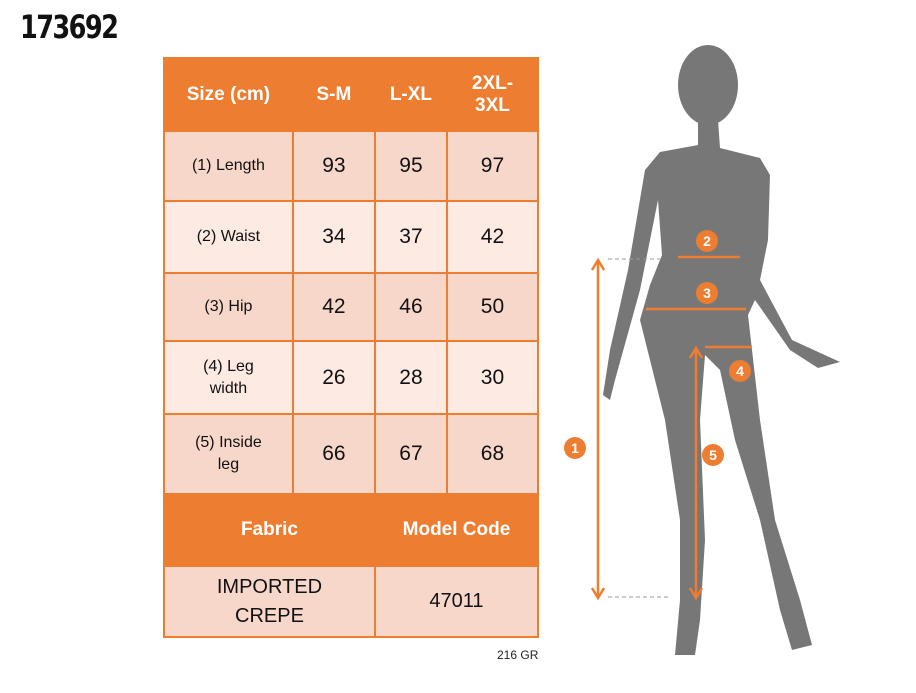  Describe the element at coordinates (492, 377) in the screenshot. I see `cell: 30` at that location.